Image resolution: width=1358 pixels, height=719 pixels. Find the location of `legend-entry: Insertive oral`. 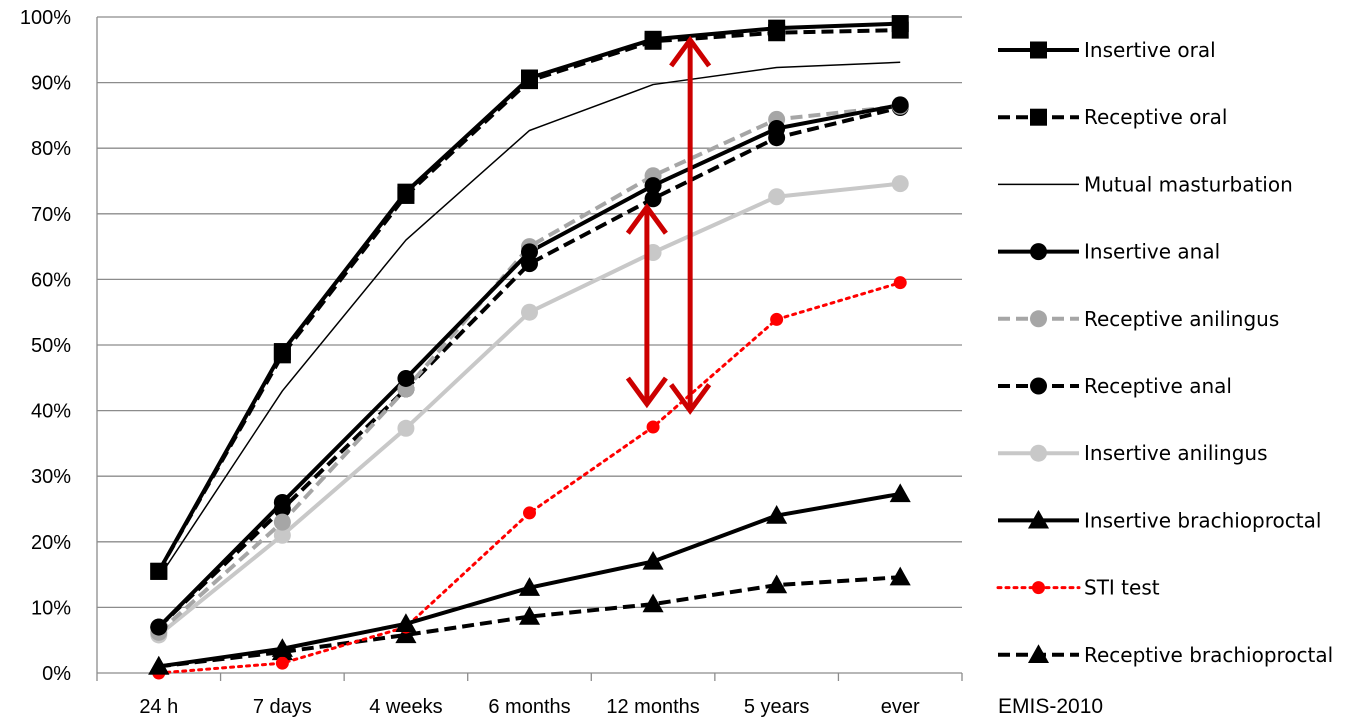

legend-entry: Insertive oral is located at coordinates (1107, 50).